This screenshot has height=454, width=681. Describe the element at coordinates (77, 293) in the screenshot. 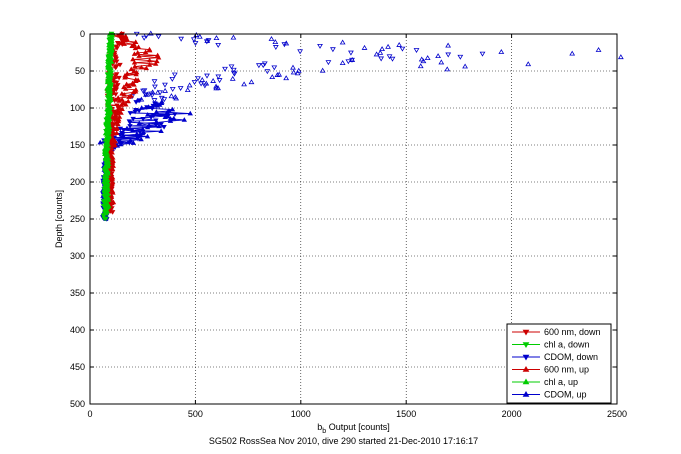

I see `y-tick-label: 350` at that location.